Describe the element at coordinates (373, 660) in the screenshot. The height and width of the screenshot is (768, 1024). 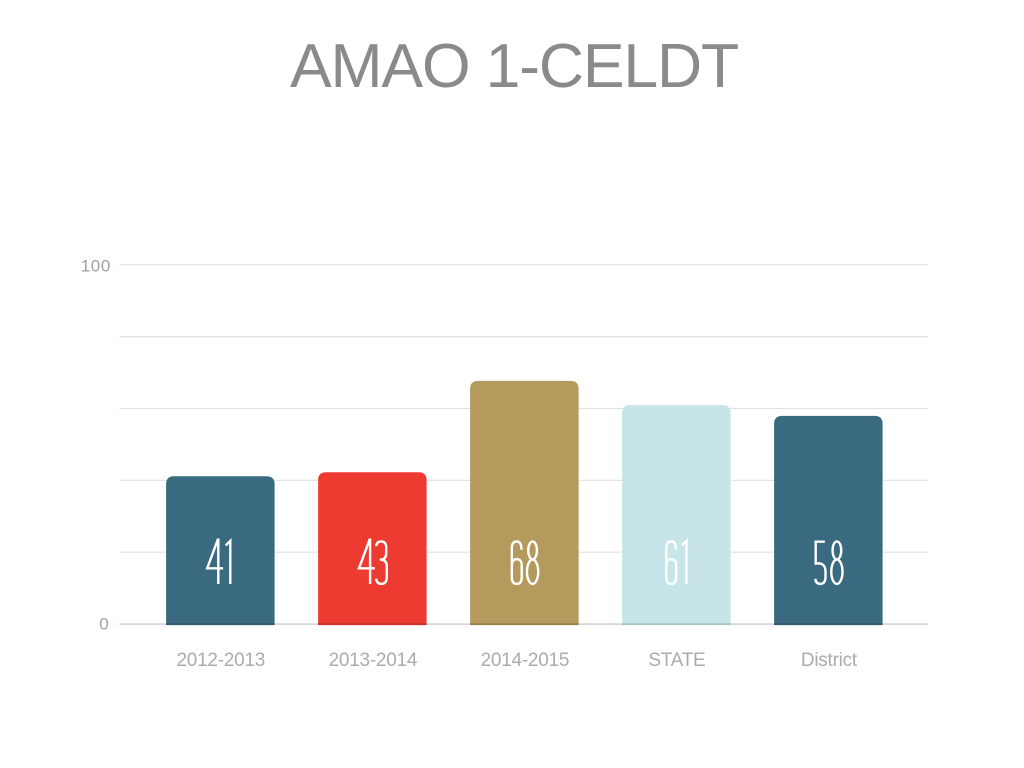
I see `svg-text: 2013-2014` at that location.